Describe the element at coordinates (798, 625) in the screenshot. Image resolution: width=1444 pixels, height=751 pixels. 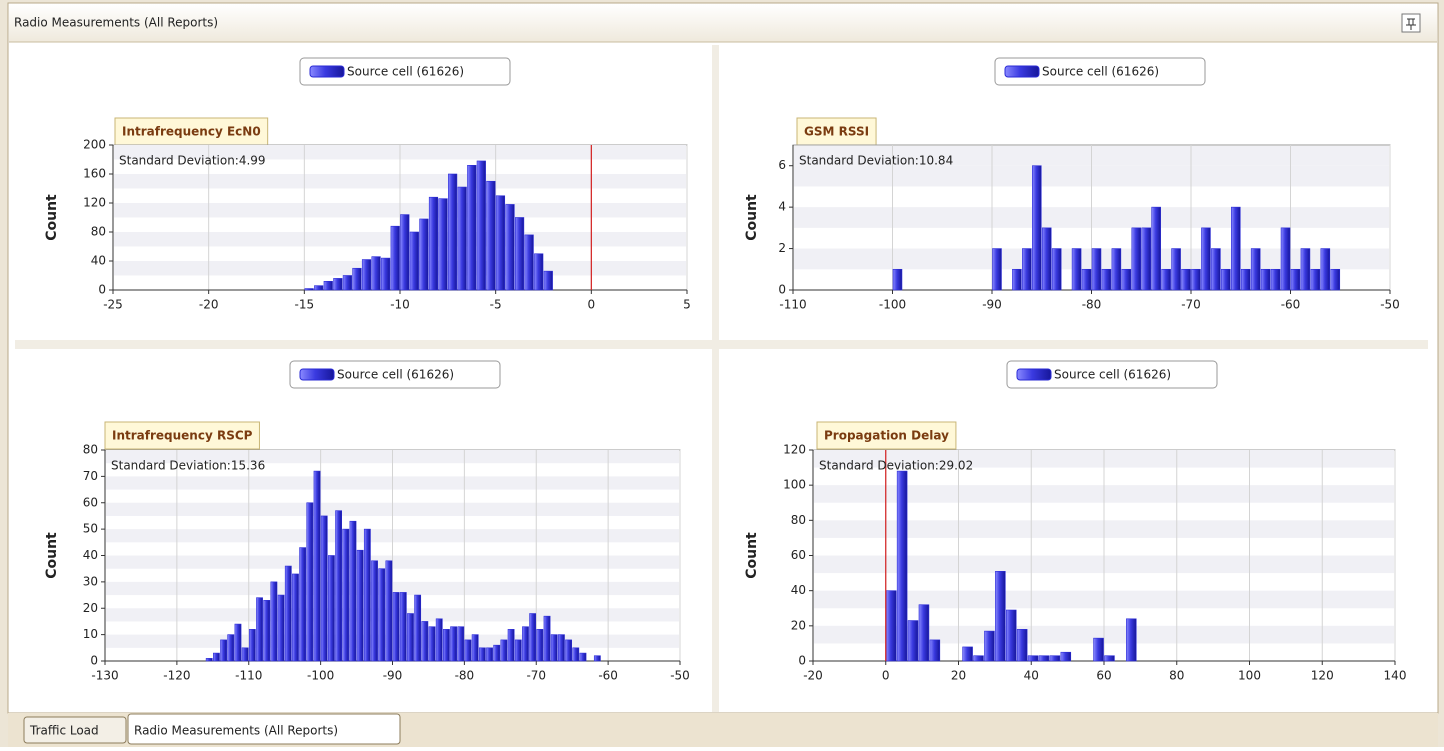
I see `y-tick-label: 20` at that location.